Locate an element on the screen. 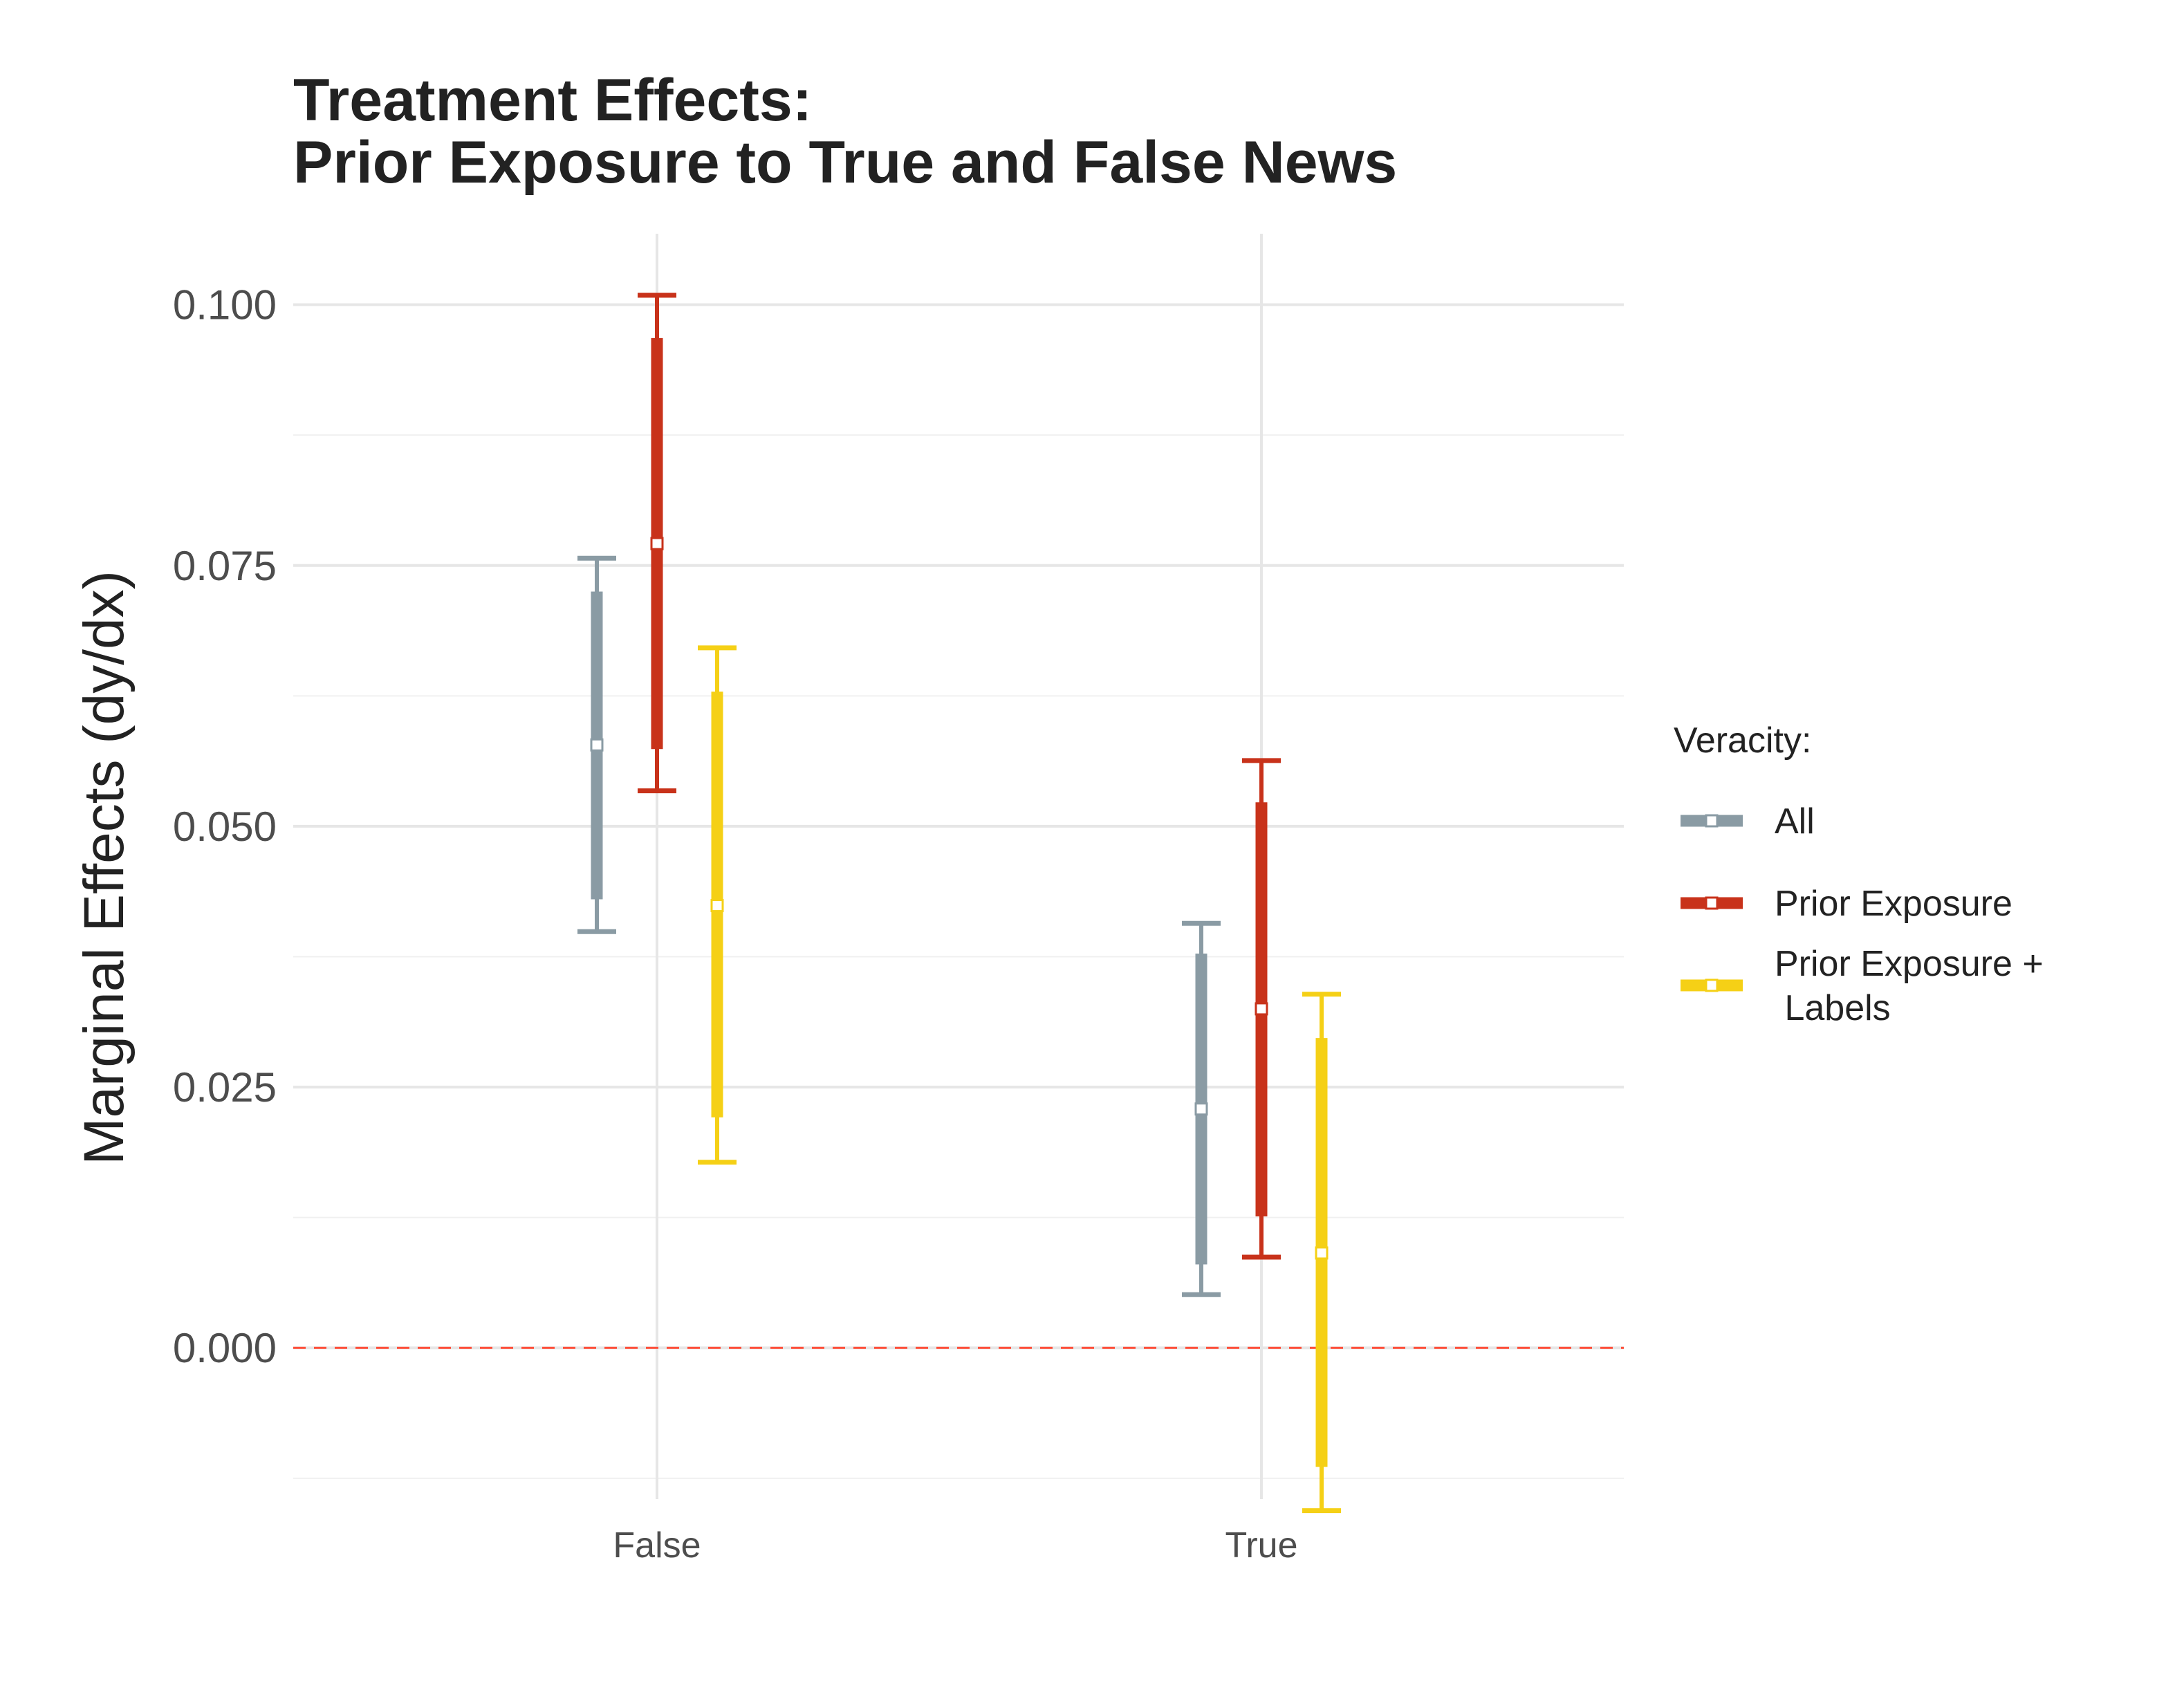  y-tick-label: 0.025 is located at coordinates (225, 1087).